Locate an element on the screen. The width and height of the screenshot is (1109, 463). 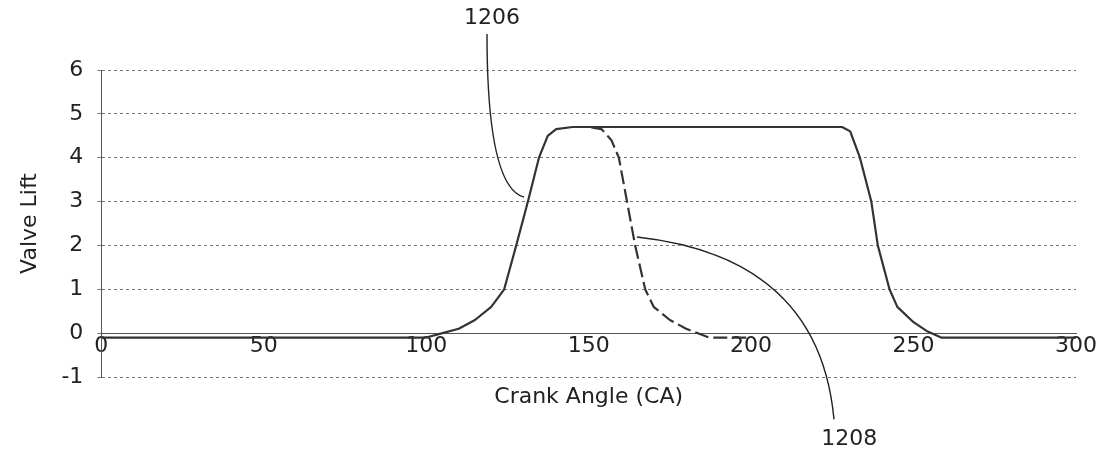
y-tick-label: 1 is located at coordinates (76, 287).